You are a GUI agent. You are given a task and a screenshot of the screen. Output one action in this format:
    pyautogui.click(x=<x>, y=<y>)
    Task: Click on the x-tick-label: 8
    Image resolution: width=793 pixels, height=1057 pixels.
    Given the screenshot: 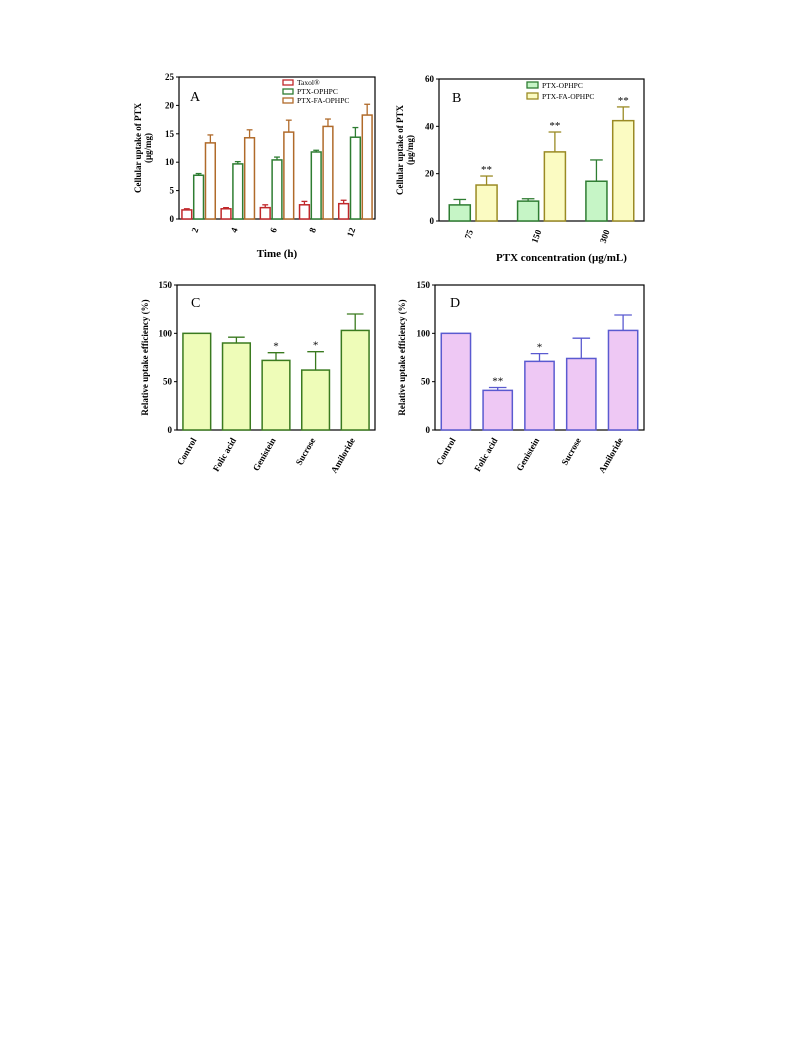 What is the action you would take?
    pyautogui.click(x=312, y=230)
    